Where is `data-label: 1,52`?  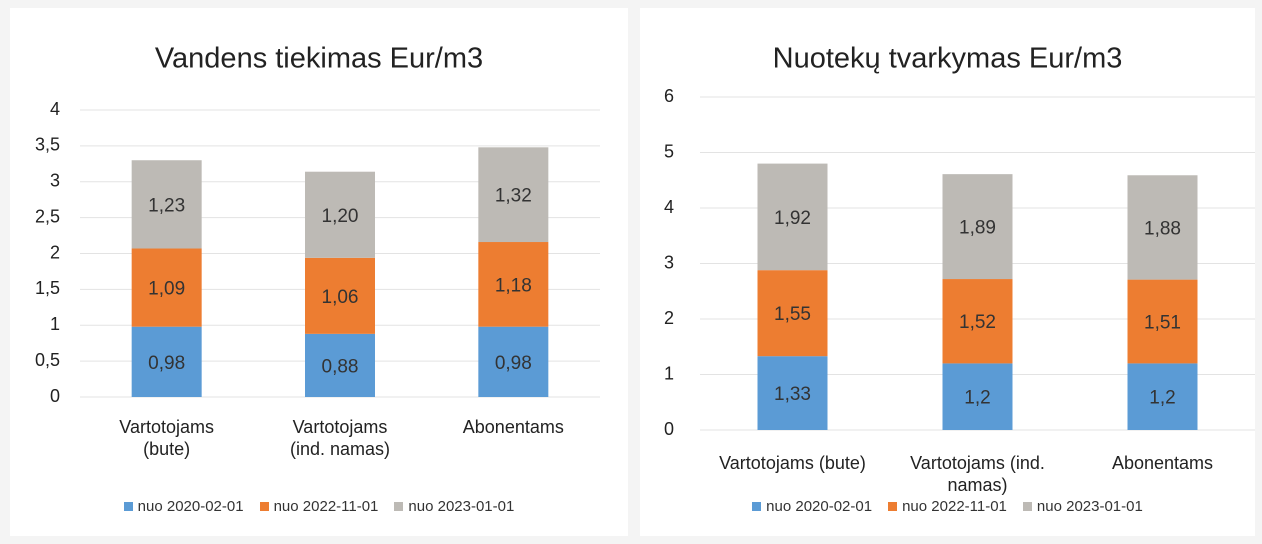
data-label: 1,52 is located at coordinates (977, 322).